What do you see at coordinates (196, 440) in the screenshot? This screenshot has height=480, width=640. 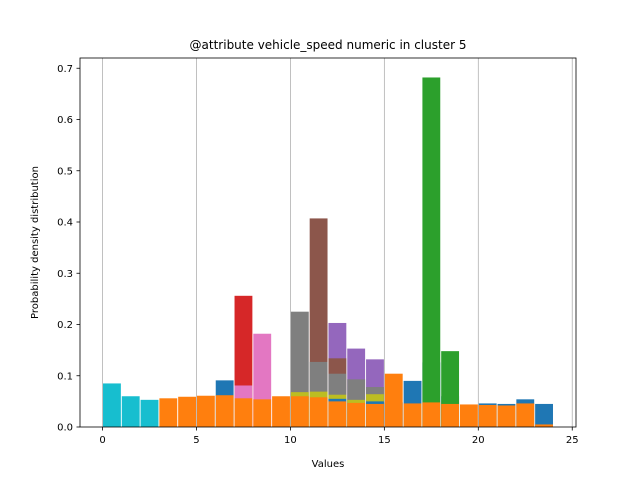 I see `x-tick-label: 5` at bounding box center [196, 440].